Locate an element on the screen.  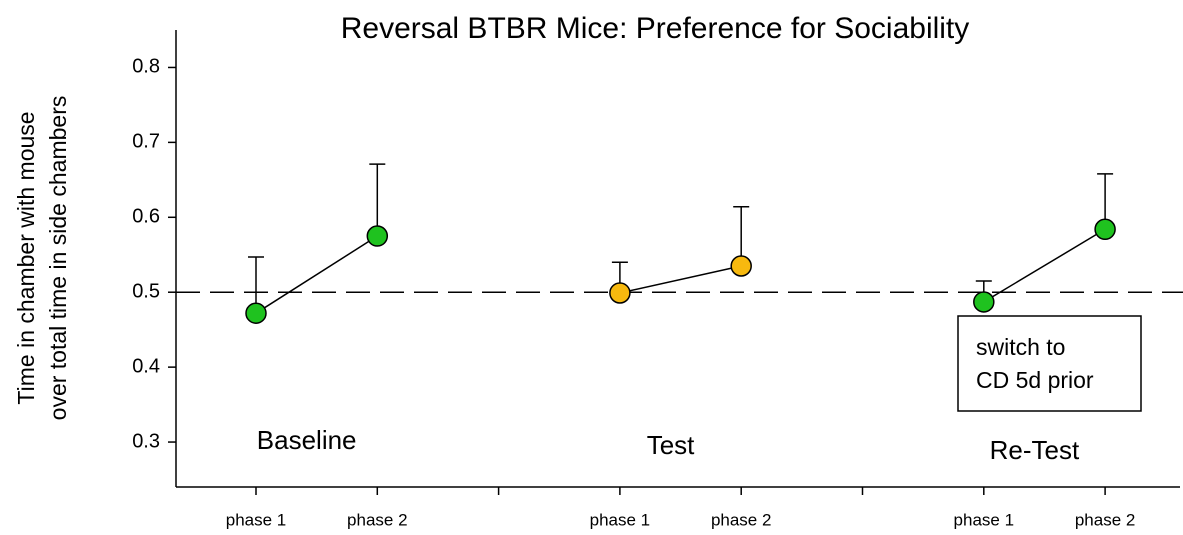
y-axis-label: over total time in side chambers is located at coordinates (58, 258).